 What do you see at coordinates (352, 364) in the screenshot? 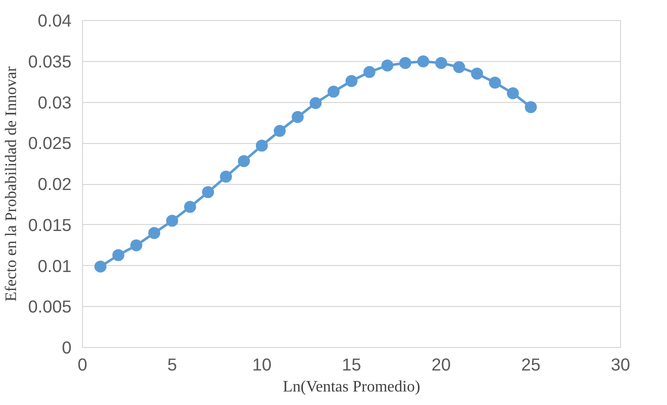
I see `x-tick-label: 15` at bounding box center [352, 364].